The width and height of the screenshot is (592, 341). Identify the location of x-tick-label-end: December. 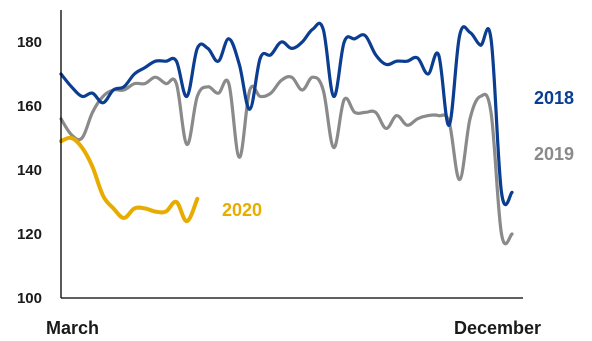
(497, 328).